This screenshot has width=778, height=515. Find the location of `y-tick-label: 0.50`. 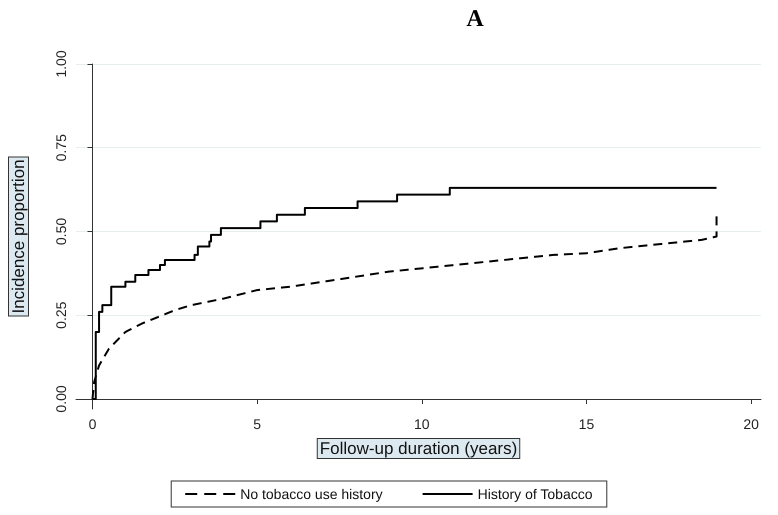

y-tick-label: 0.50 is located at coordinates (61, 232).